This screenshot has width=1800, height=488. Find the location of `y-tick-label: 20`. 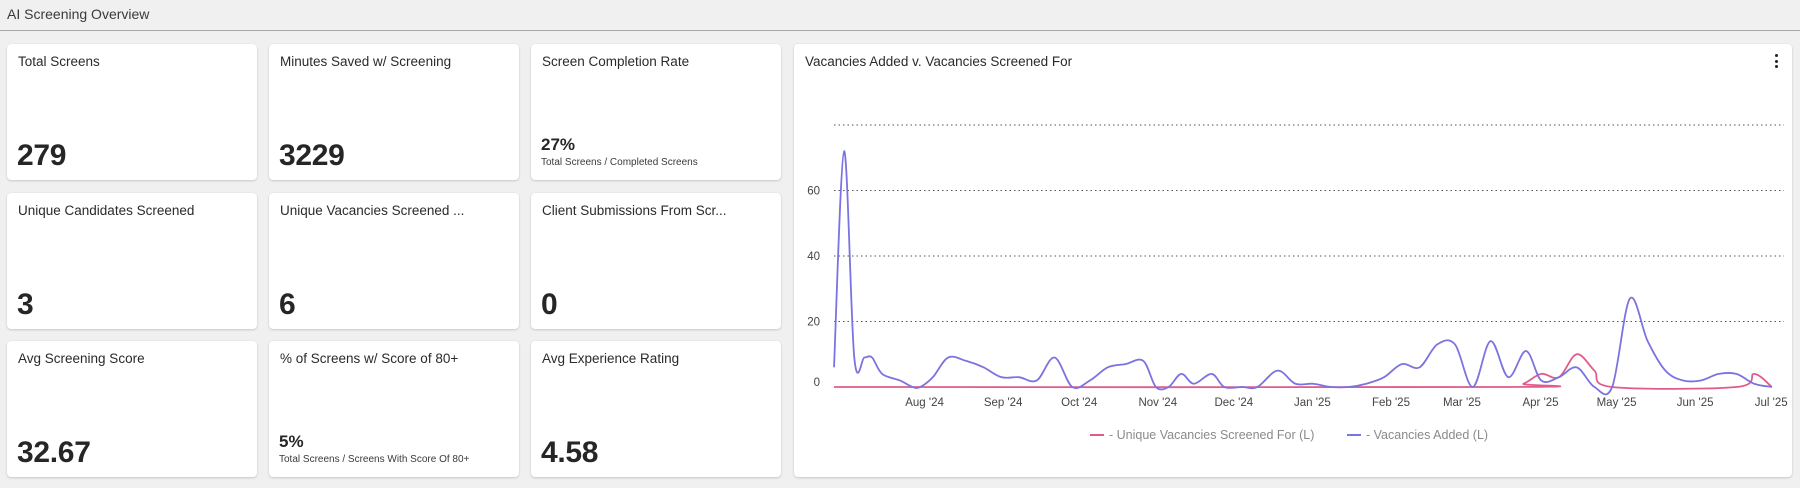

y-tick-label: 20 is located at coordinates (813, 323).